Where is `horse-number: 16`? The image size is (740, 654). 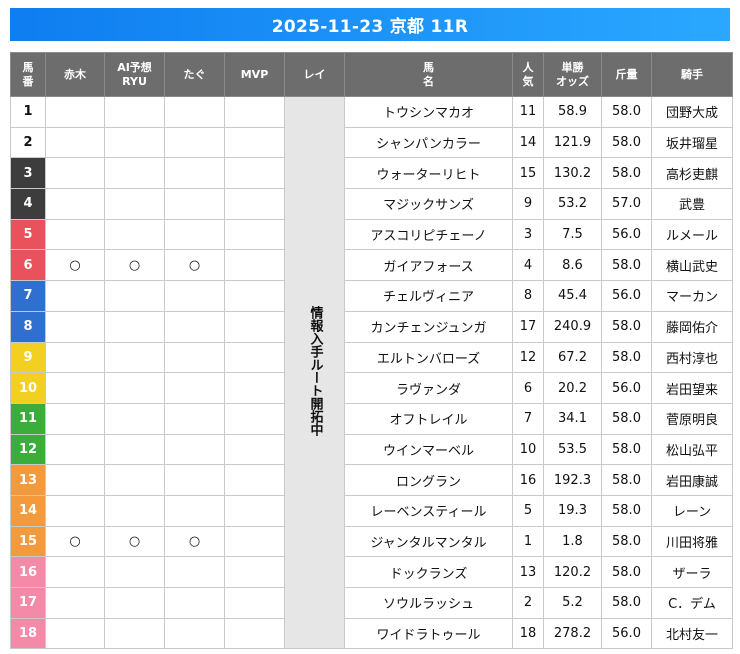 horse-number: 16 is located at coordinates (28, 572).